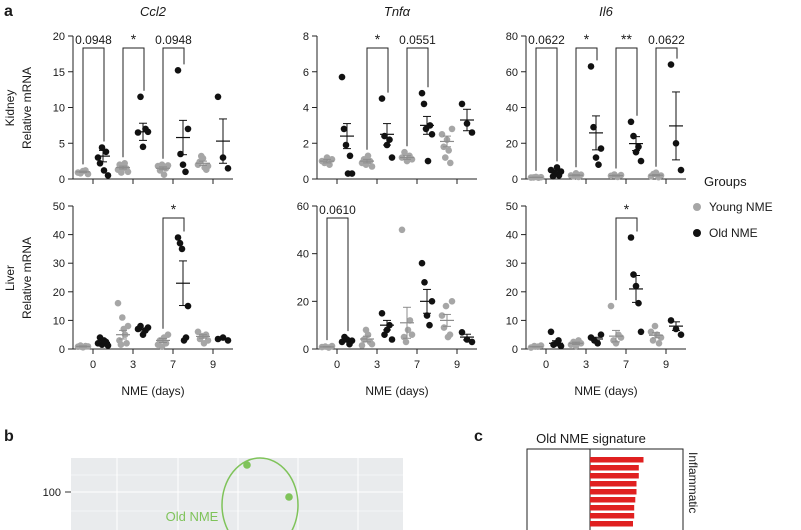  What do you see at coordinates (27, 278) in the screenshot?
I see `ylabel-liver: Relative mRNA` at bounding box center [27, 278].